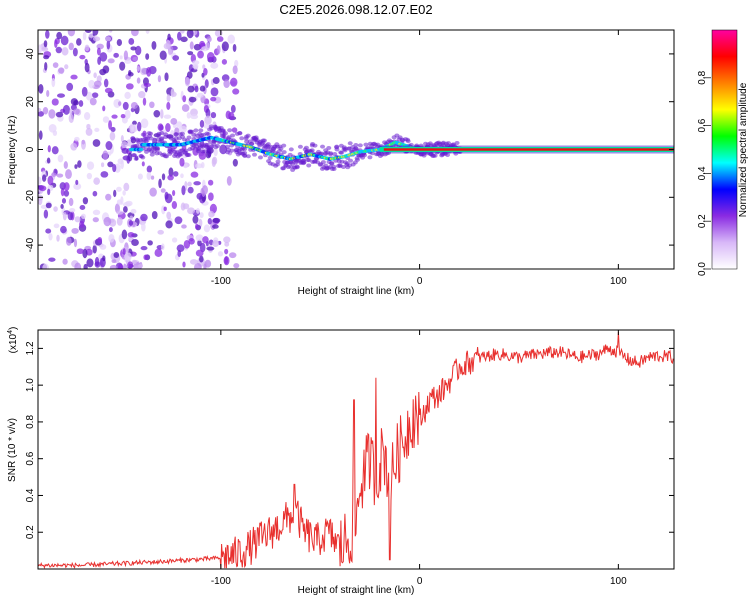 The image size is (750, 600). What do you see at coordinates (355, 9) in the screenshot?
I see `chart-title: C2E5.2026.098.12.07.E02` at bounding box center [355, 9].